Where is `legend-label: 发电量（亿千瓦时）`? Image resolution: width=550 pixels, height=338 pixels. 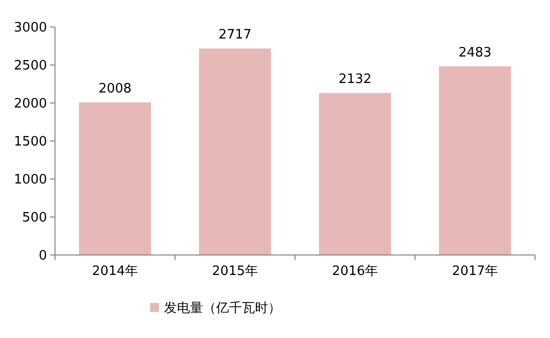 legend-label: 发电量（亿千瓦时） is located at coordinates (222, 308).